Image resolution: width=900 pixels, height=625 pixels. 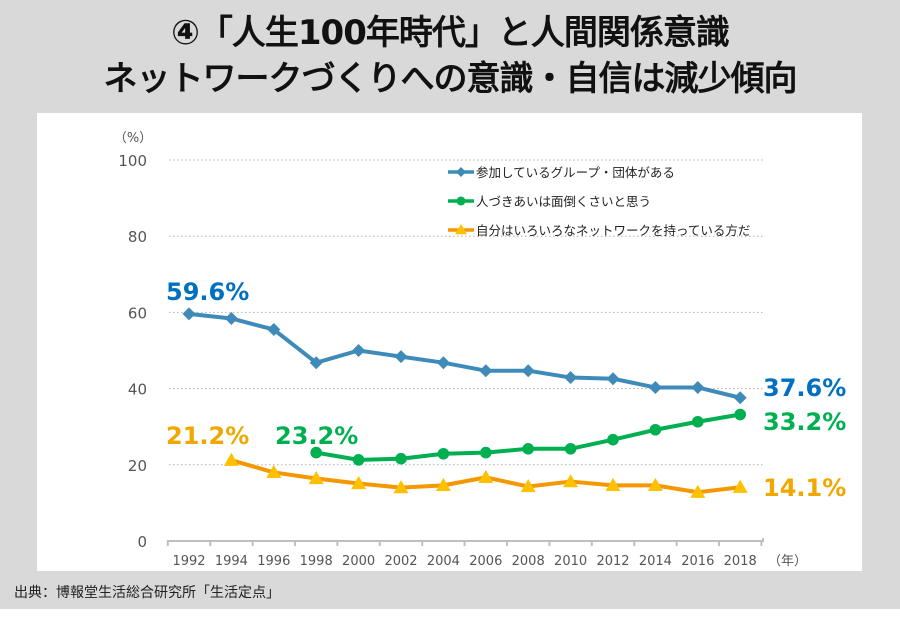 What do you see at coordinates (450, 79) in the screenshot?
I see `chart-title-line-2: ネットワークづくりへの意識・自信は減少傾向` at bounding box center [450, 79].